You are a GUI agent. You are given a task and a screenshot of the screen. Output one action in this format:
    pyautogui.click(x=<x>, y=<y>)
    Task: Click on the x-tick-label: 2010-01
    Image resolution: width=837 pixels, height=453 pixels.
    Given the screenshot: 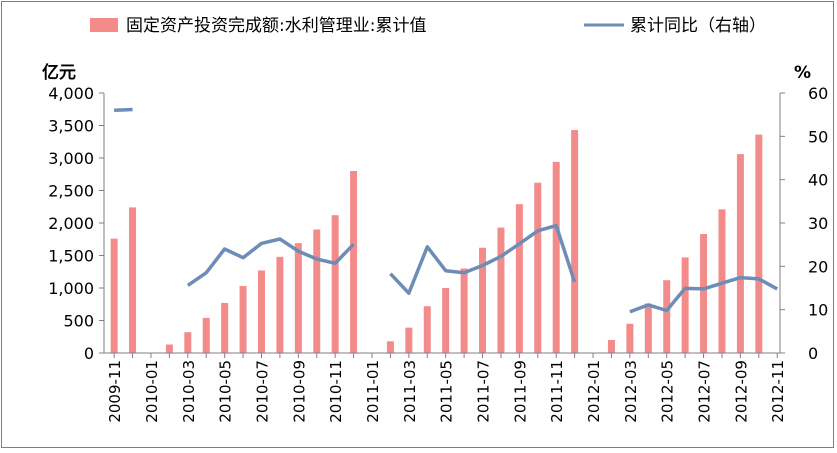 What is the action you would take?
    pyautogui.click(x=152, y=391)
    